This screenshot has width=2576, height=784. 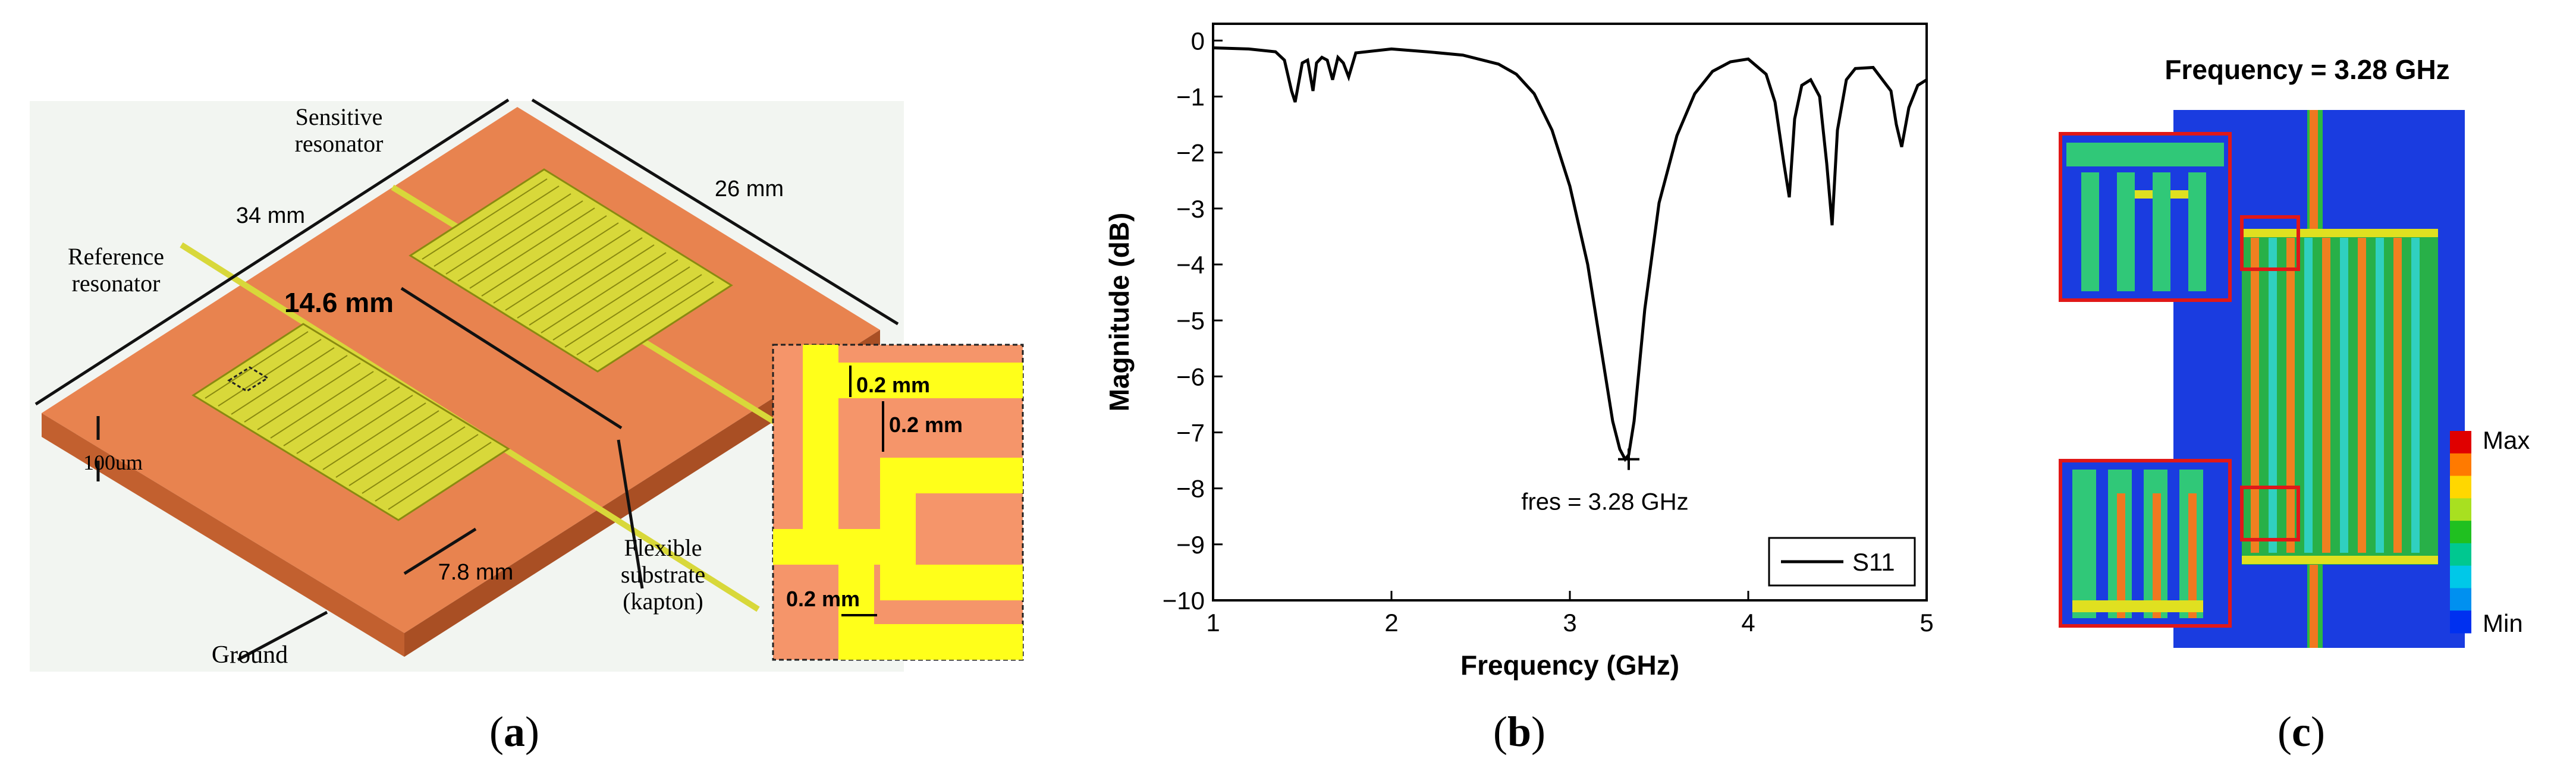 I want to click on x-tick-label: 2, so click(x=1391, y=623).